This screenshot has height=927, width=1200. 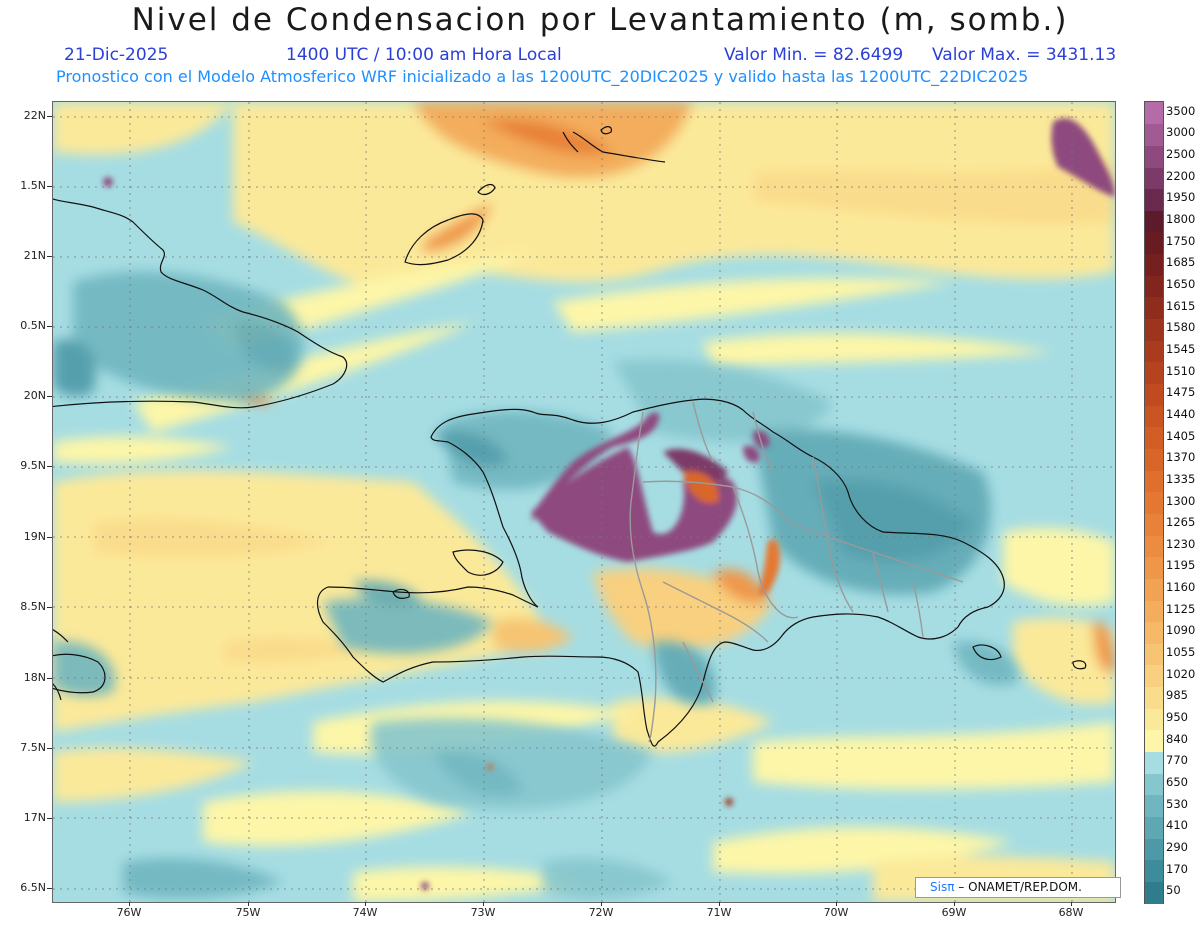 What do you see at coordinates (129, 912) in the screenshot?
I see `lon-tick-label: 76W` at bounding box center [129, 912].